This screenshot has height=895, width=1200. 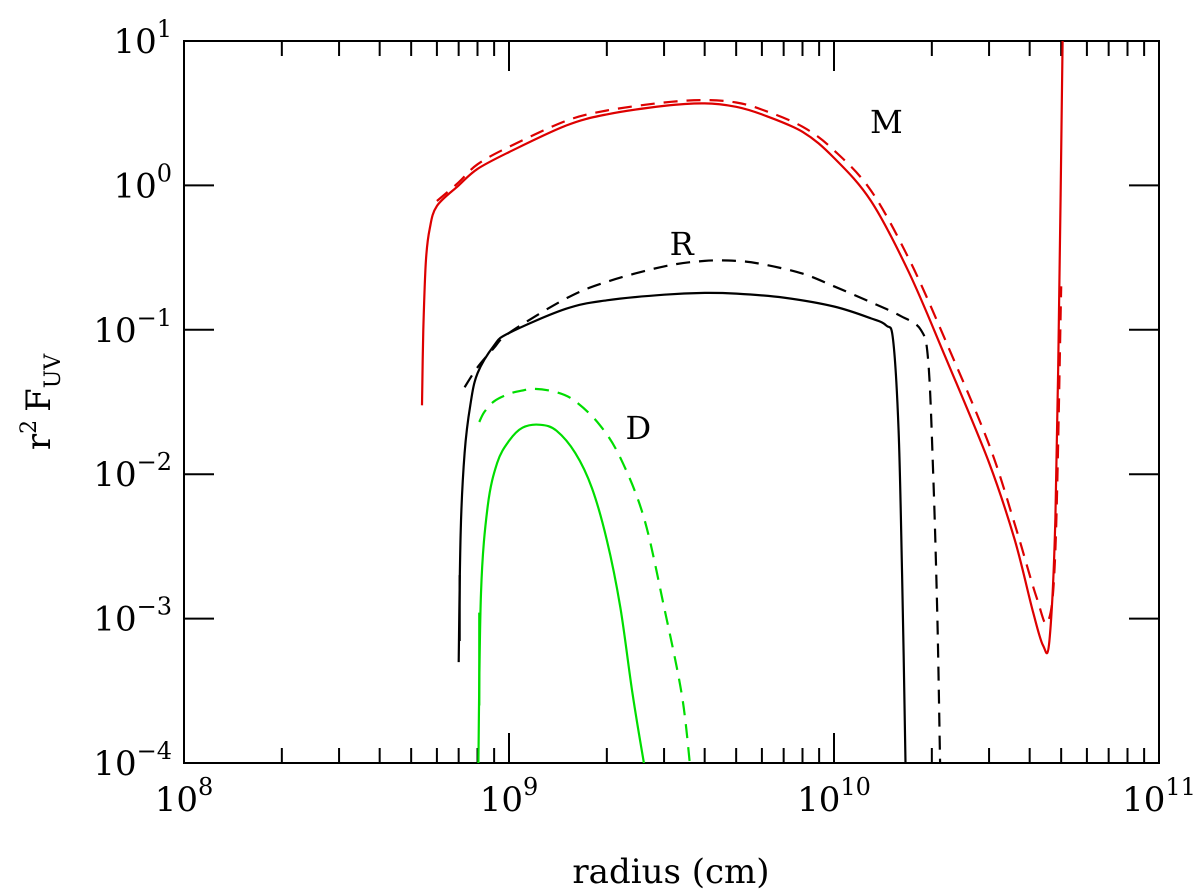 I want to click on curve-label-R: R, so click(x=682, y=244).